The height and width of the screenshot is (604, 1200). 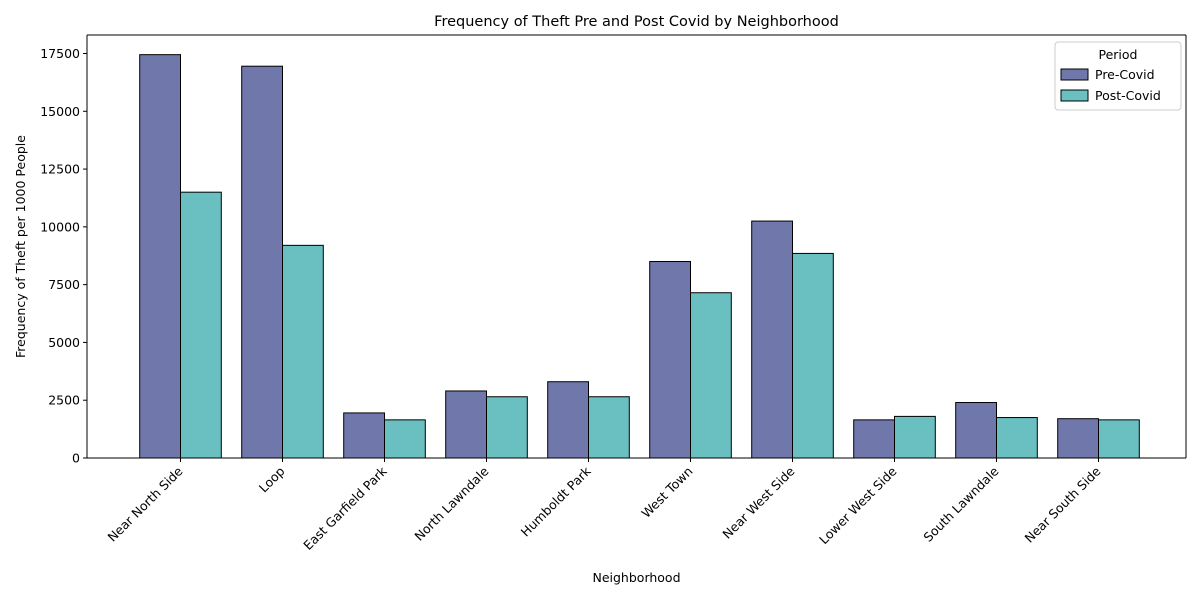 What do you see at coordinates (758, 502) in the screenshot?
I see `x-tick-label-6: Near West Side` at bounding box center [758, 502].